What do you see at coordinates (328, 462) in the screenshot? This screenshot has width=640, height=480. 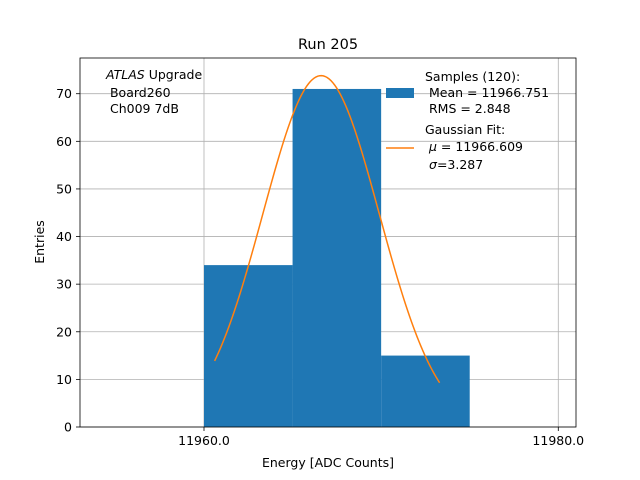 I see `x-axis-label: Energy [ADC Counts]` at bounding box center [328, 462].